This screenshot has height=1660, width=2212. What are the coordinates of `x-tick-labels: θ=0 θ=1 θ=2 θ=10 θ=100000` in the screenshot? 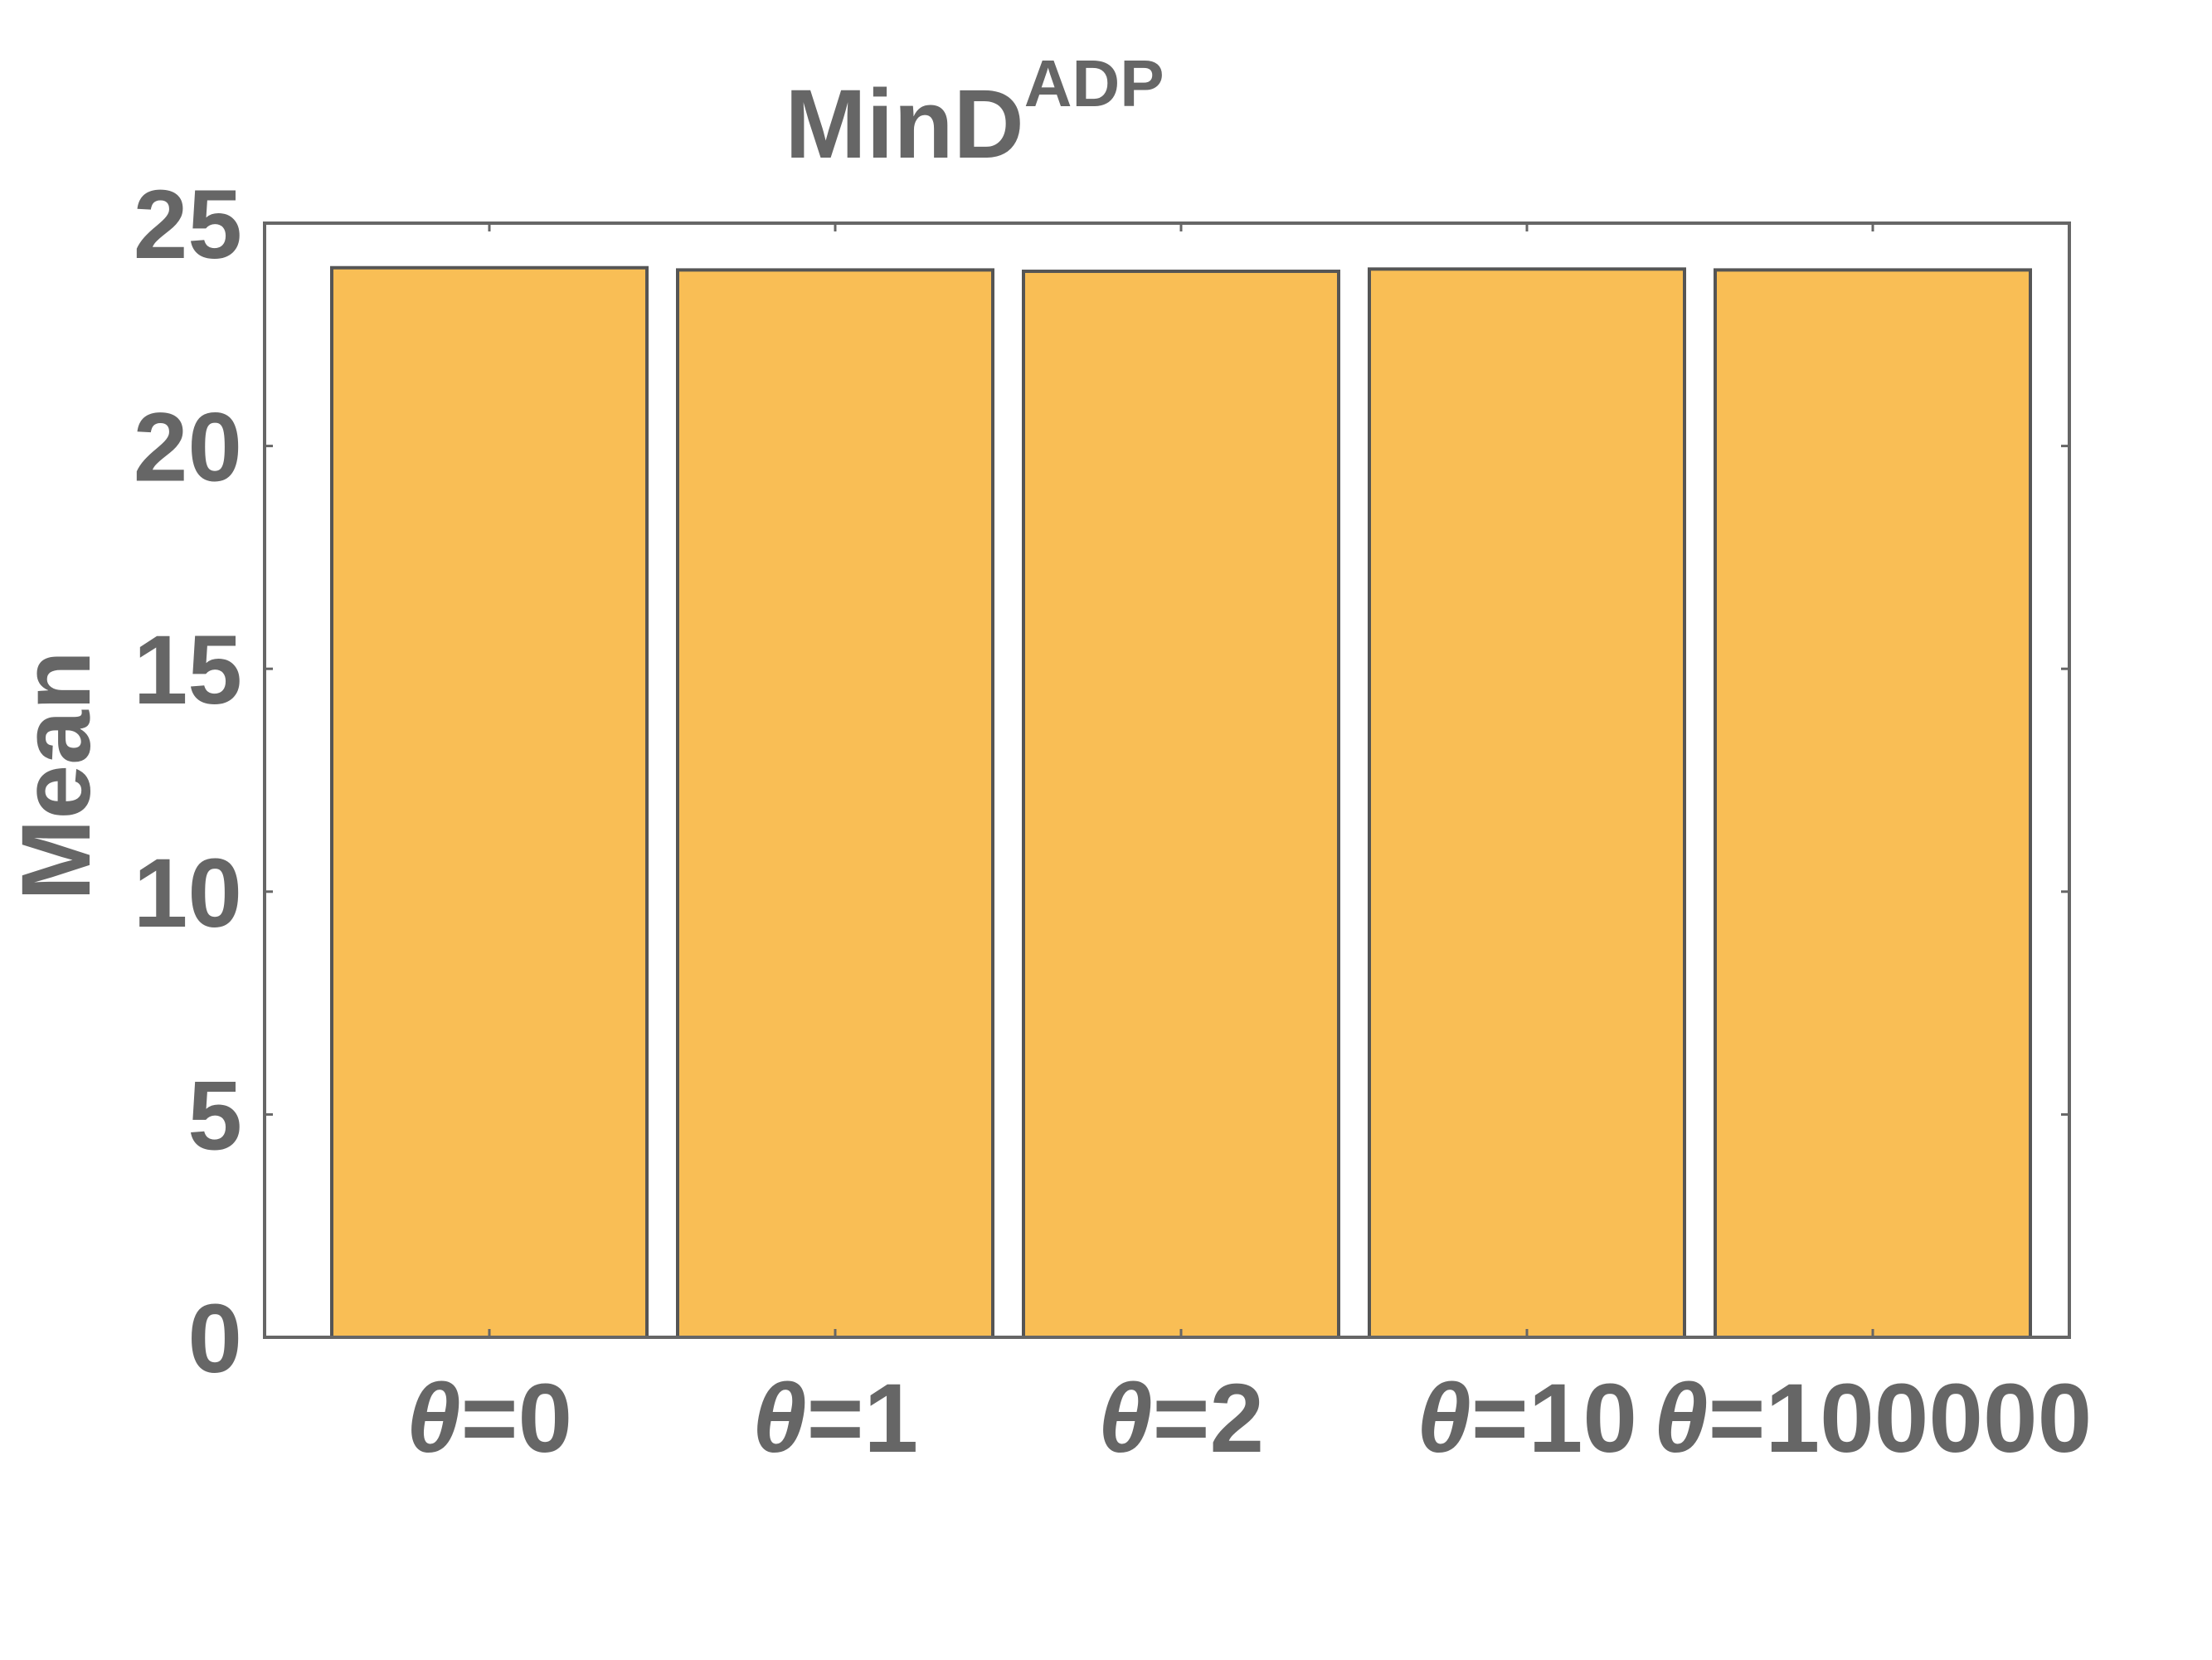 It's located at (1249, 1418).